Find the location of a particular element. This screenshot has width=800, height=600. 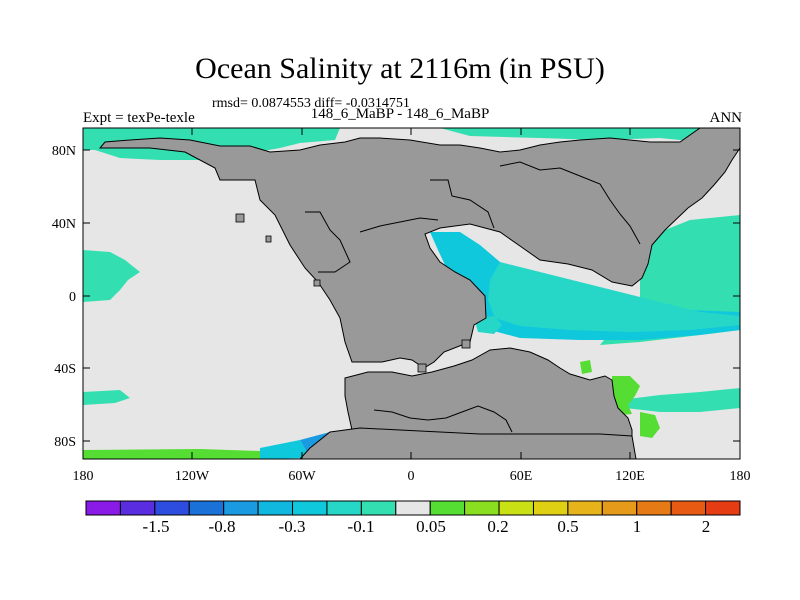

small-green-patch is located at coordinates (586, 367).